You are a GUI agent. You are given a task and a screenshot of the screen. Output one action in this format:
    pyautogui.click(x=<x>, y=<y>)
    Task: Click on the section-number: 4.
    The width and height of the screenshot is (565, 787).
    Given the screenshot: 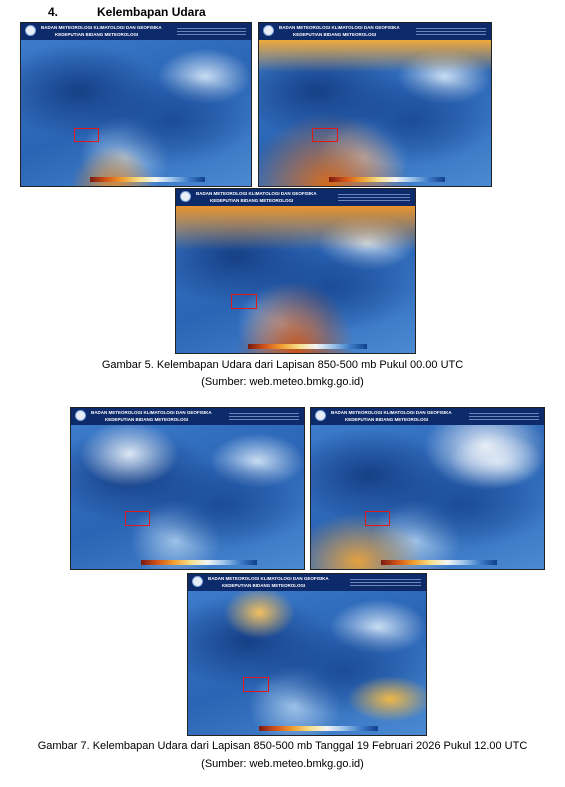 What is the action you would take?
    pyautogui.click(x=53, y=12)
    